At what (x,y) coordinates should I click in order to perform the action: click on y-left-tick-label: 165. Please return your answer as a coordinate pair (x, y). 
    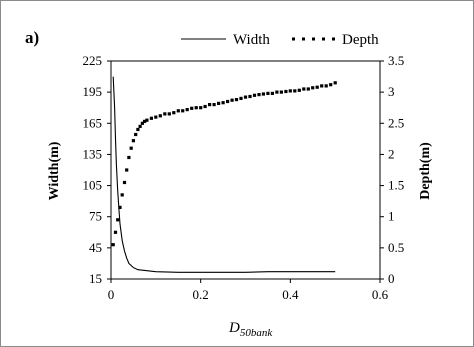
    Looking at the image, I should click on (93, 122).